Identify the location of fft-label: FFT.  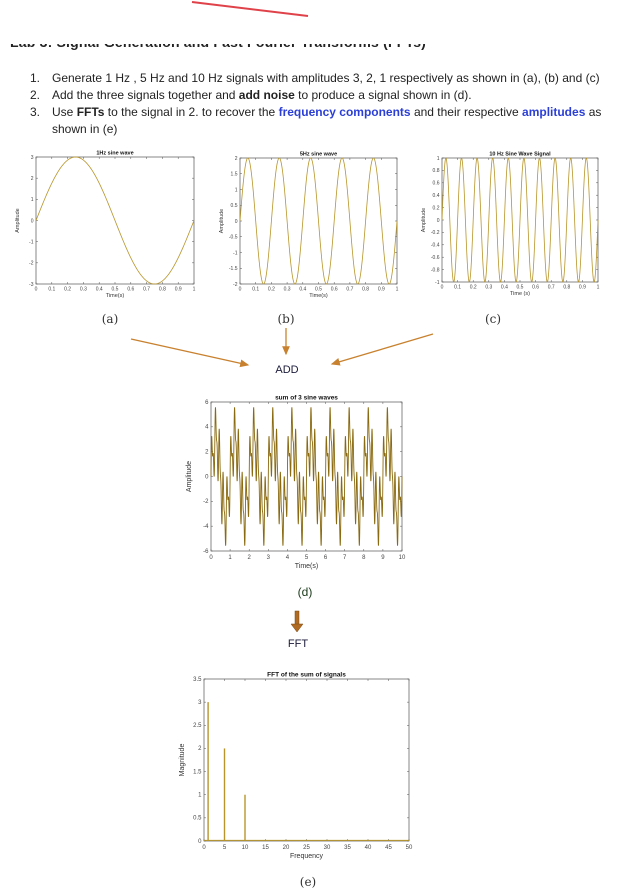
(298, 644).